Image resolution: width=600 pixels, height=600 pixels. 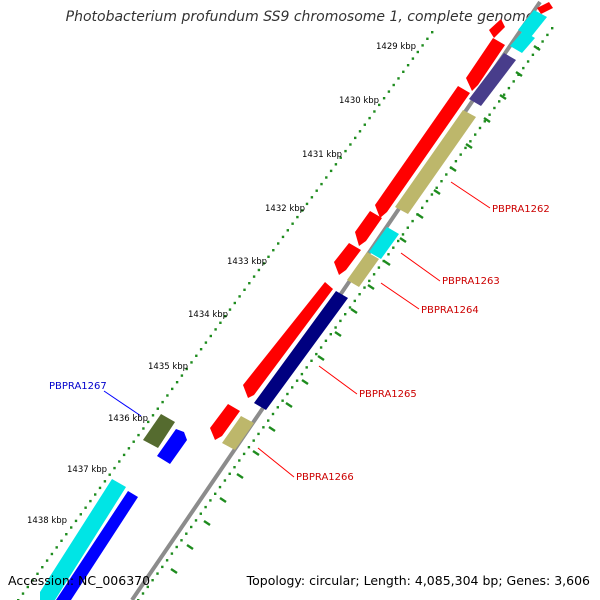 What do you see at coordinates (450, 310) in the screenshot?
I see `gene-label-pbpra1264: PBPRA1264` at bounding box center [450, 310].